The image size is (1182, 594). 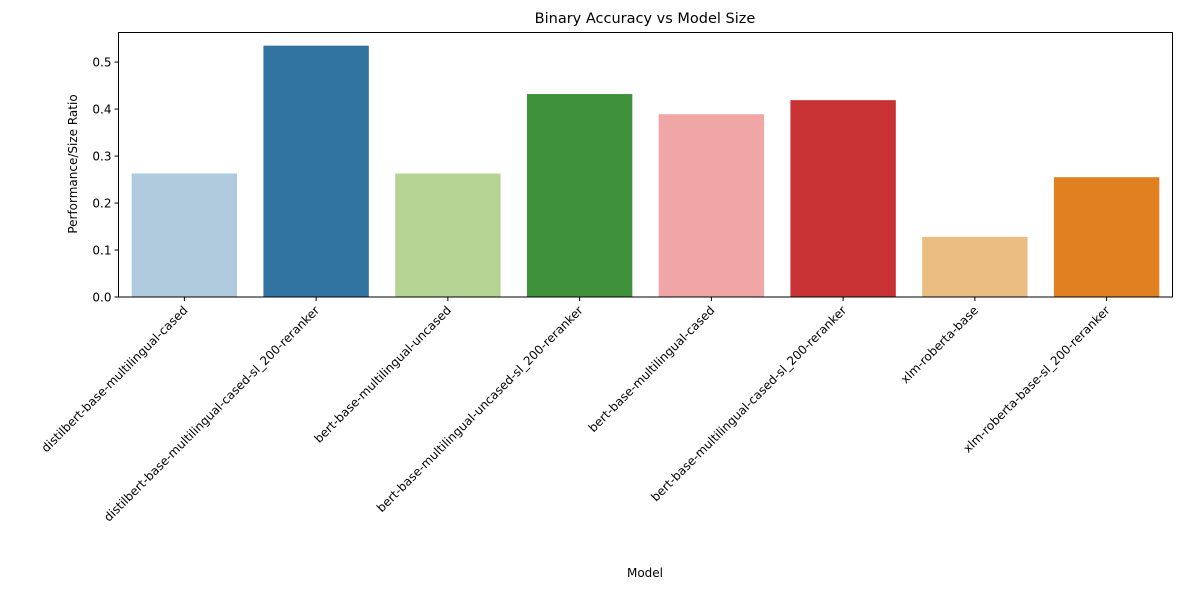 What do you see at coordinates (101, 204) in the screenshot?
I see `y-tick-label-2: 0.2` at bounding box center [101, 204].